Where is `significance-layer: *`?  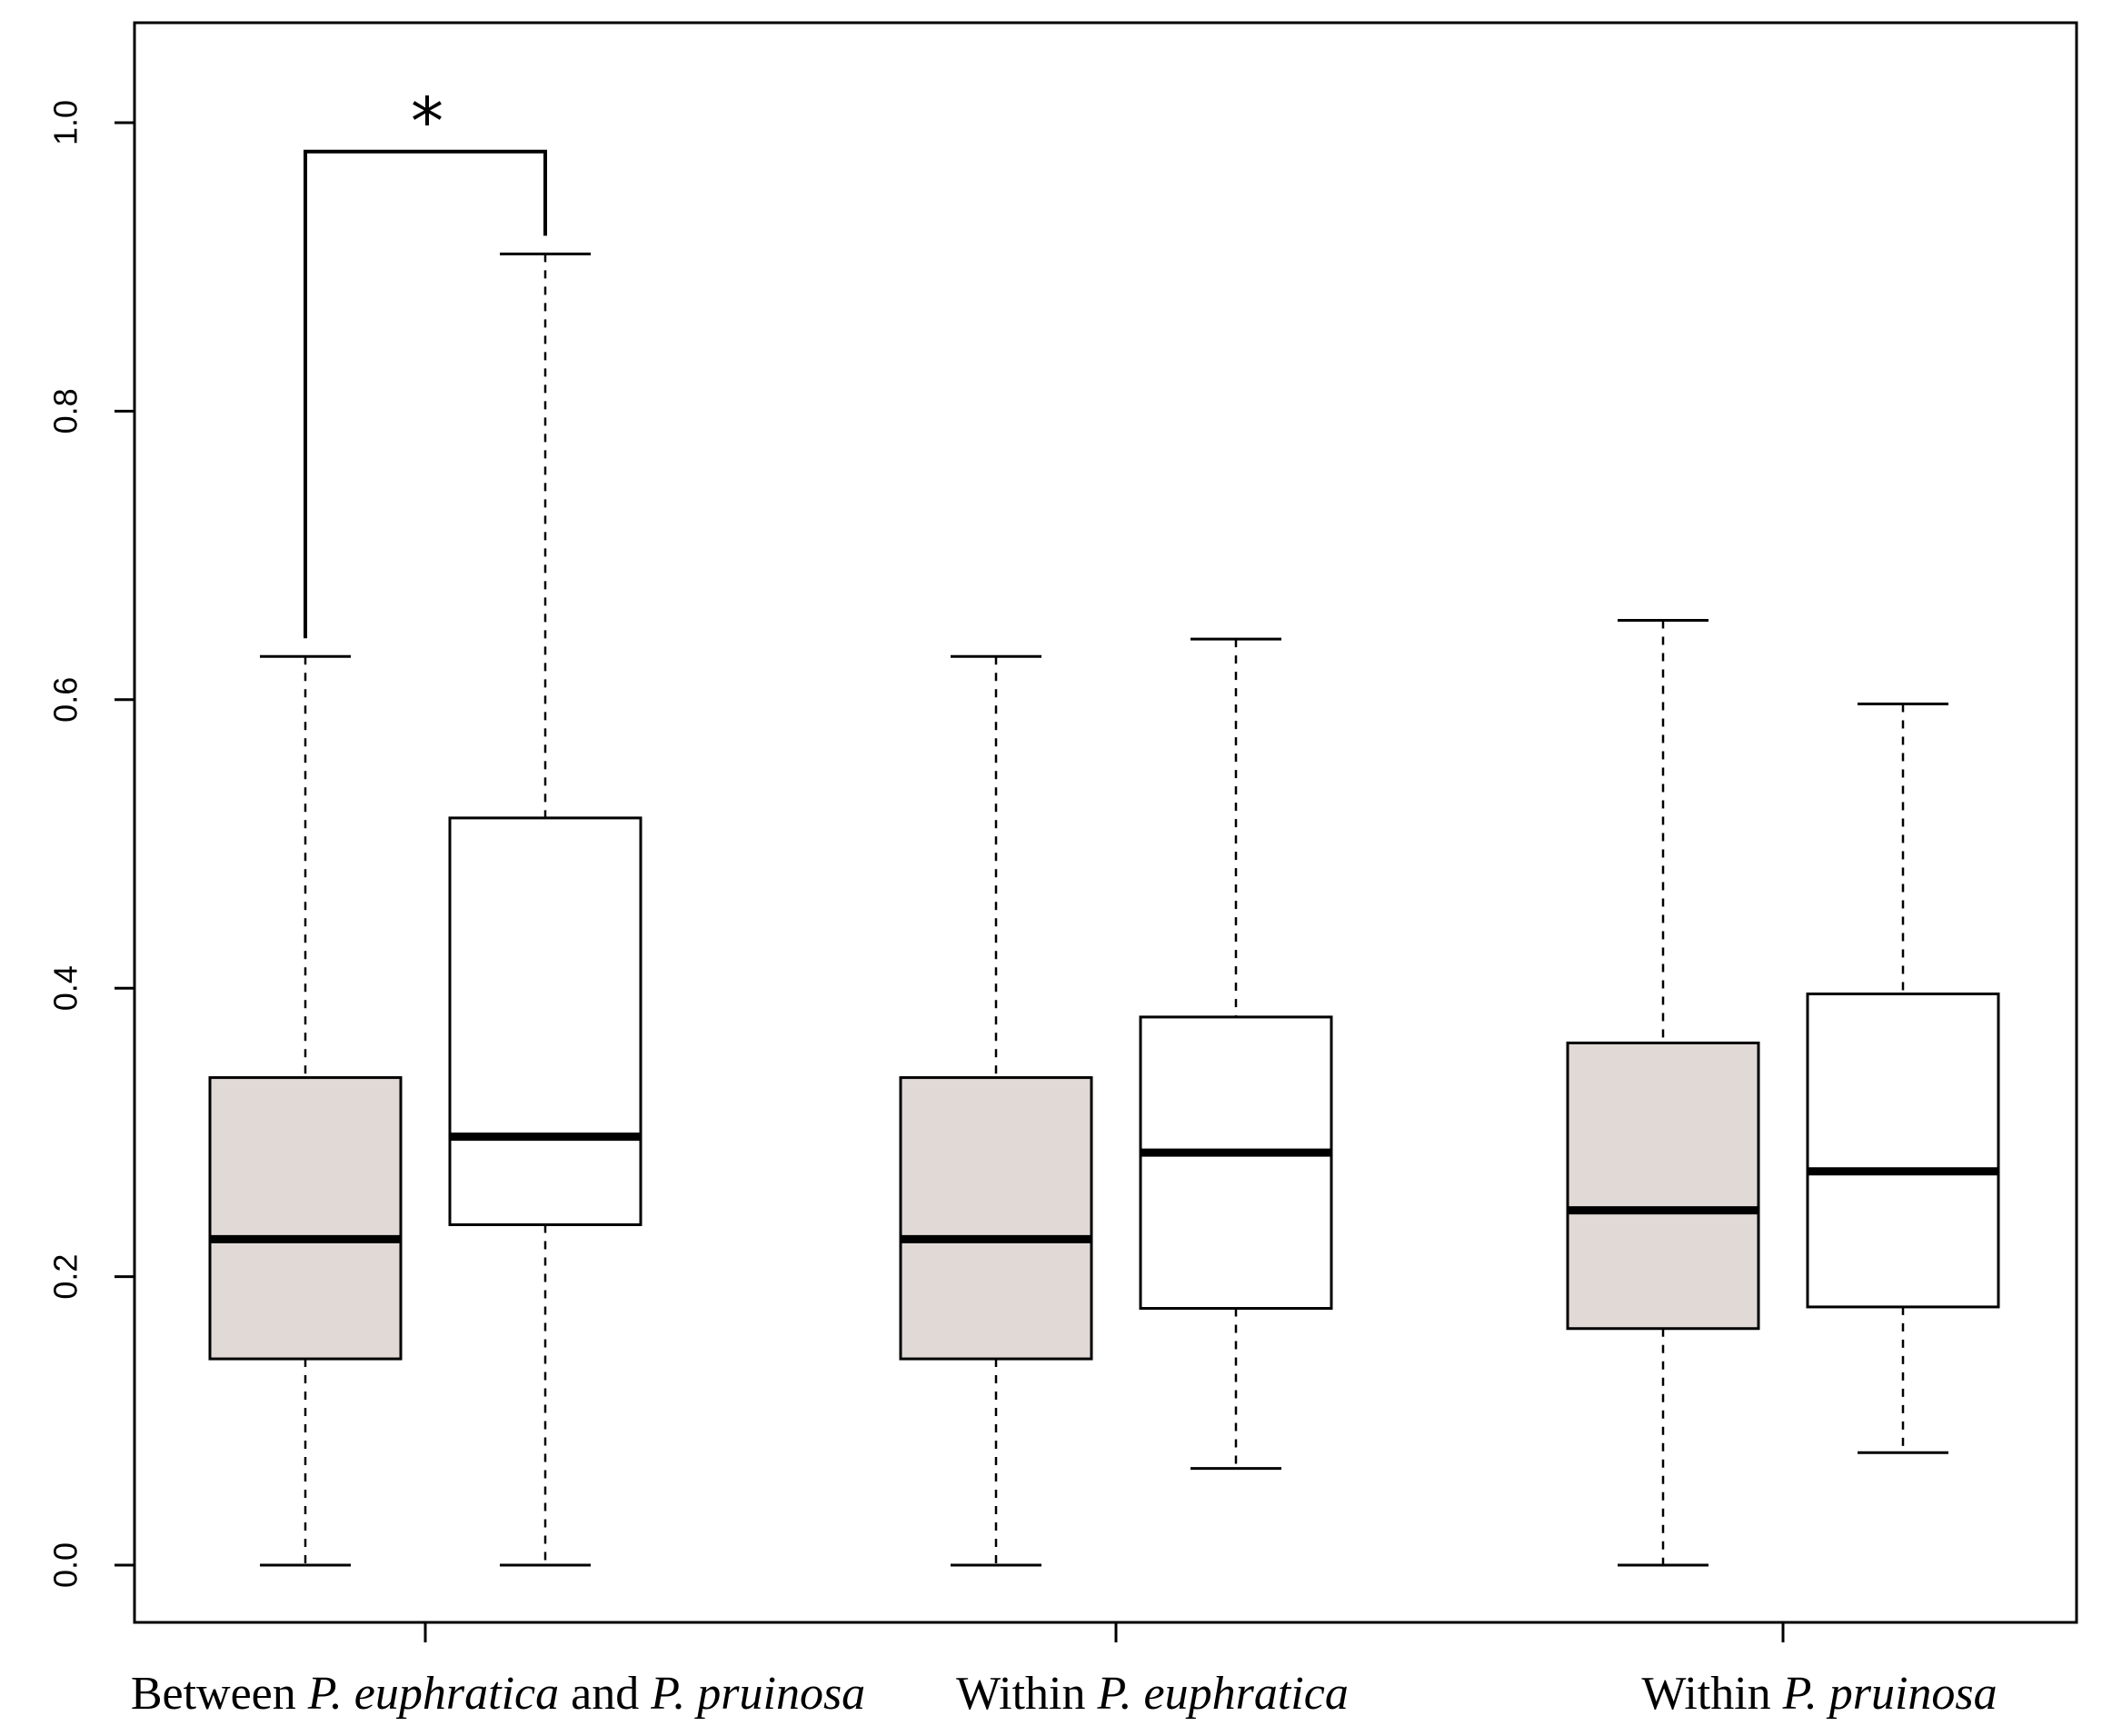
significance-layer: * is located at coordinates (425, 362).